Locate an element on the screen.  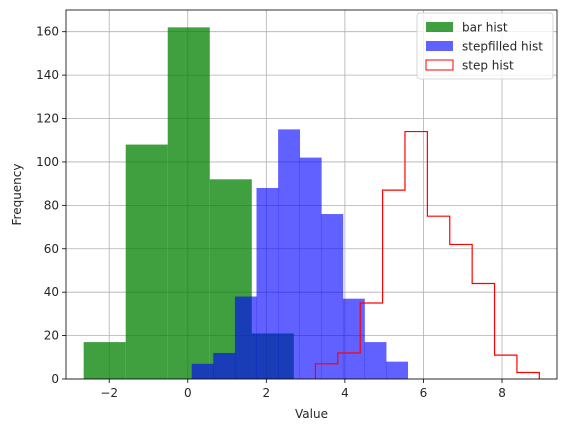
y-tick-label: 160 is located at coordinates (47, 32).